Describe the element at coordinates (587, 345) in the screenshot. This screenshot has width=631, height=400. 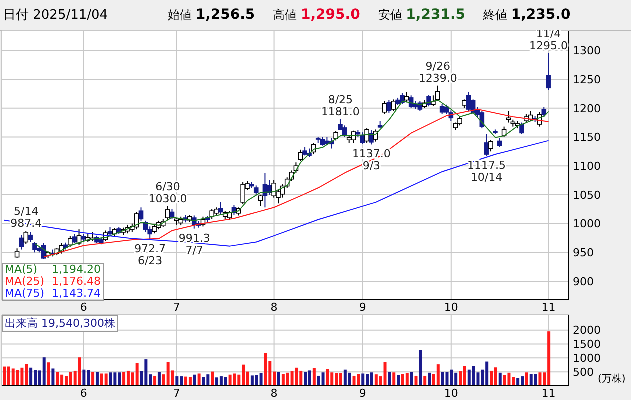
I see `y-tick-label: 1500` at that location.